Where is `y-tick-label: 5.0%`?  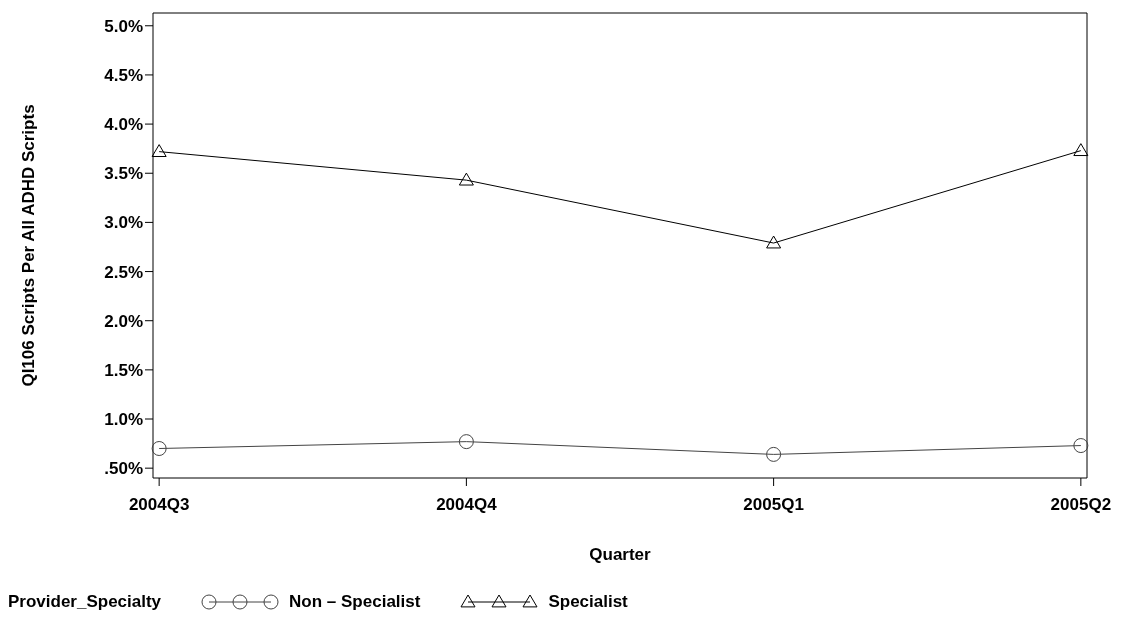 y-tick-label: 5.0% is located at coordinates (123, 26).